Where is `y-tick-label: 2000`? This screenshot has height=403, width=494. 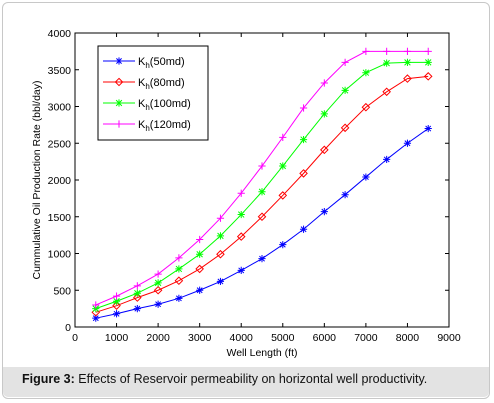 y-tick-label: 2000 is located at coordinates (60, 181).